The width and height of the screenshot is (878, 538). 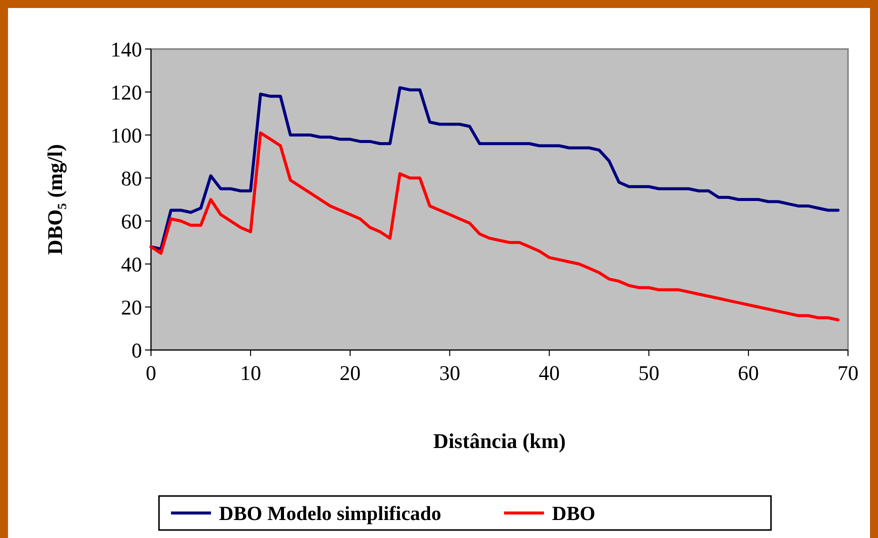 I want to click on x-tick-label: 70, so click(x=848, y=373).